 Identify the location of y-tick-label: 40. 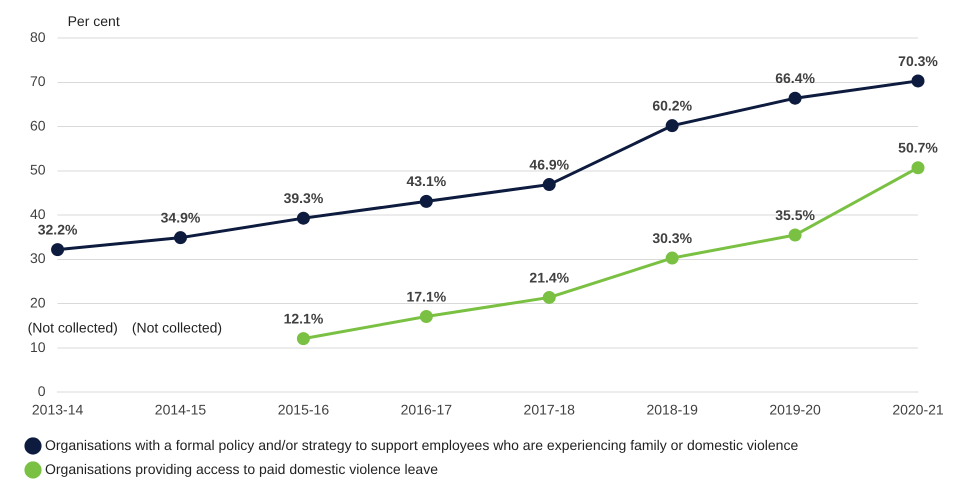
(38, 214).